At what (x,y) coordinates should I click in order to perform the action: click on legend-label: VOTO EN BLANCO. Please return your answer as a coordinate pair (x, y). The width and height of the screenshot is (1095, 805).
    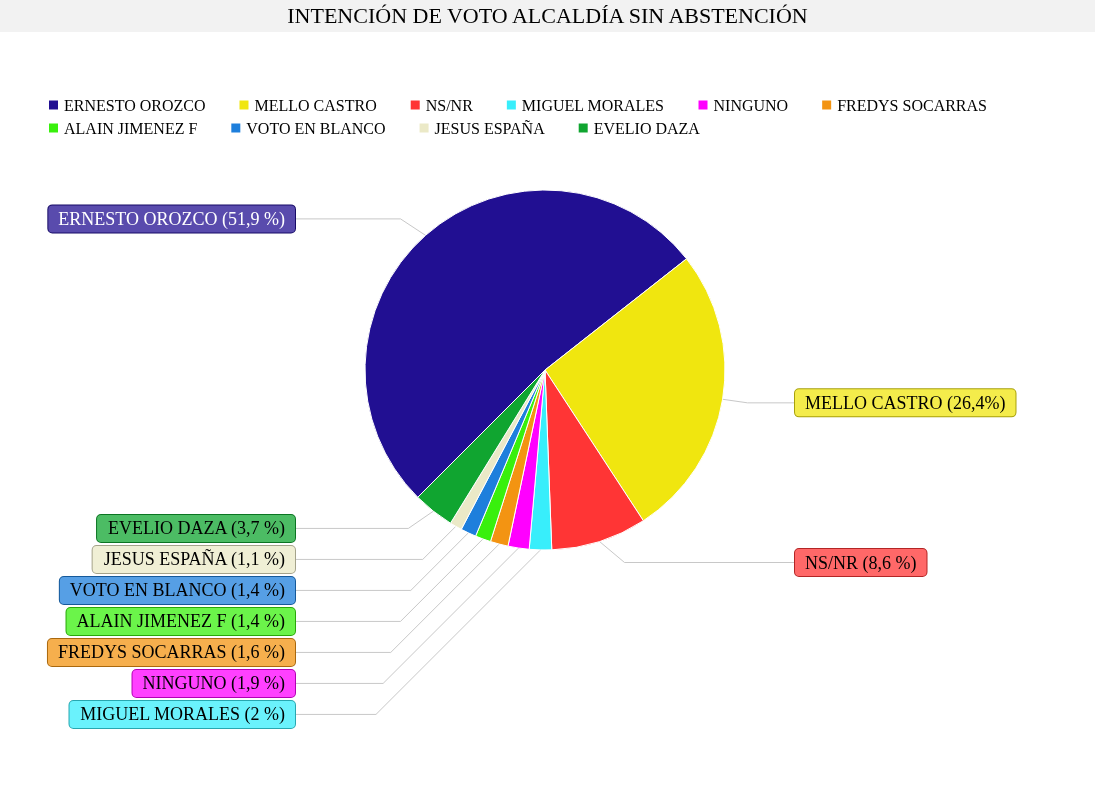
    Looking at the image, I should click on (316, 128).